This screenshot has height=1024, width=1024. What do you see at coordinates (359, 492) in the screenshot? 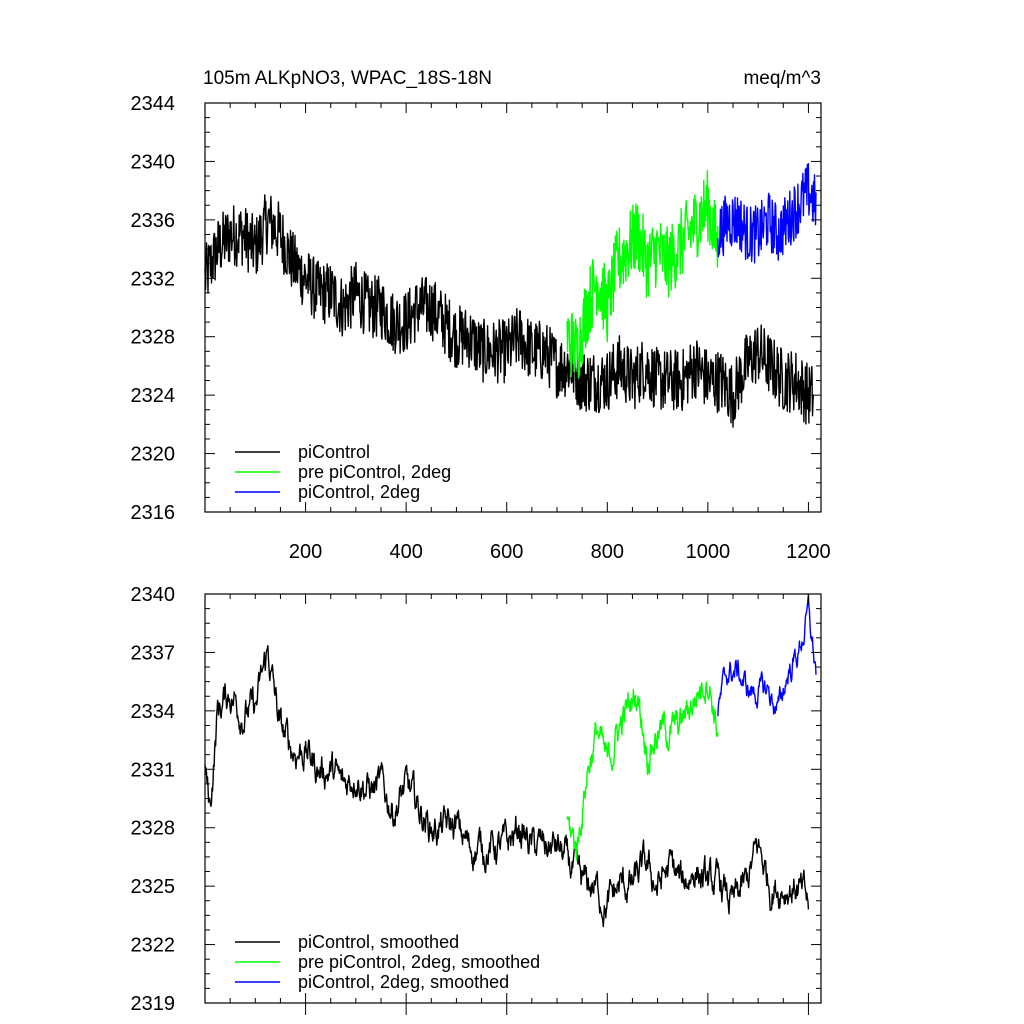
I see `legend-label-picontrol-2deg: piControl, 2deg` at bounding box center [359, 492].